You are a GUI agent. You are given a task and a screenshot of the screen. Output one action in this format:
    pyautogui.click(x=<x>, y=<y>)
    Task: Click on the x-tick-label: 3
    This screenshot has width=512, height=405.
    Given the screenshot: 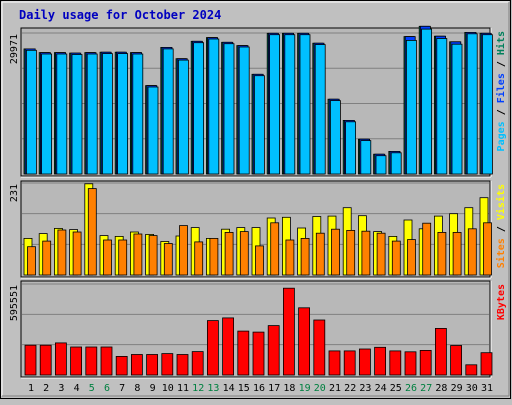 What is the action you would take?
    pyautogui.click(x=61, y=388)
    